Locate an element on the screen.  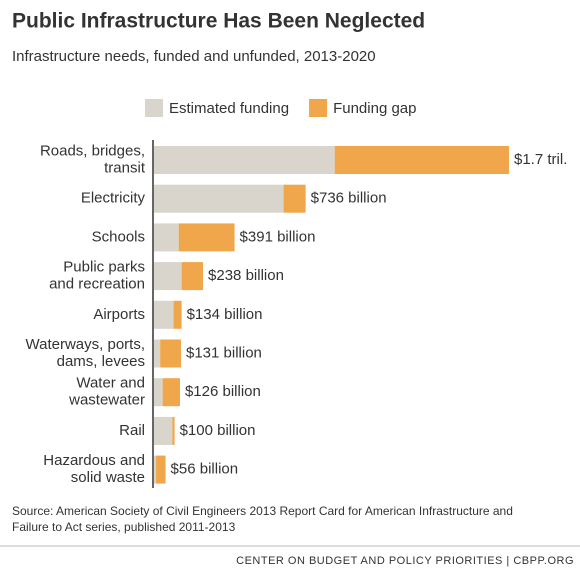
total-label: $126 billion is located at coordinates (223, 391).